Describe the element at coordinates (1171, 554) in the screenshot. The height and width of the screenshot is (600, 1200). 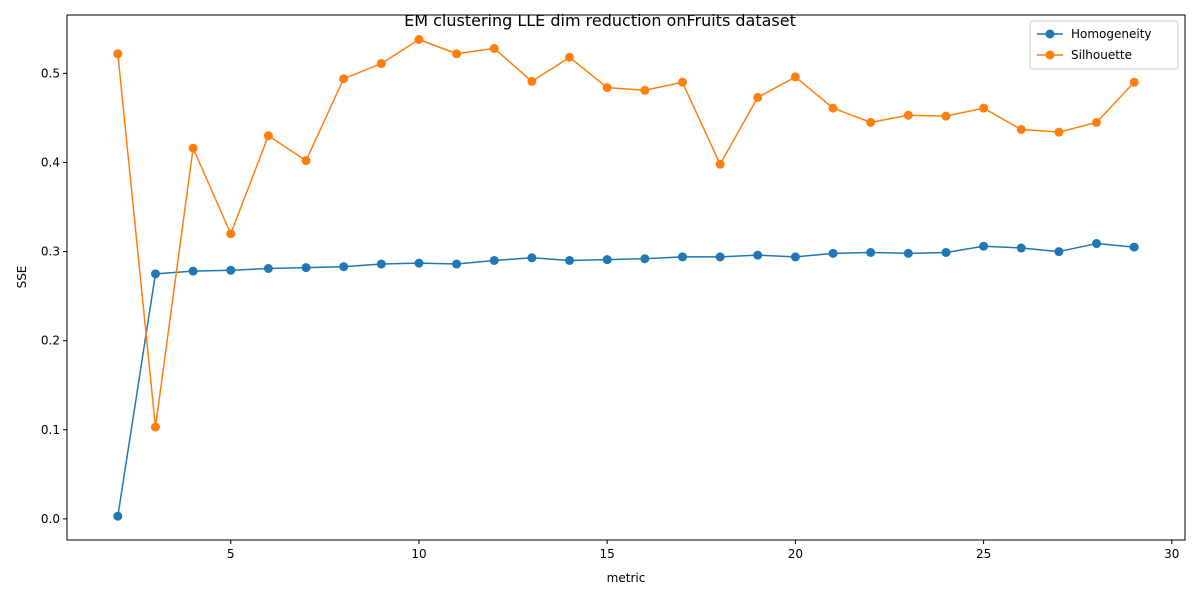
I see `x-tick-label: 30` at that location.